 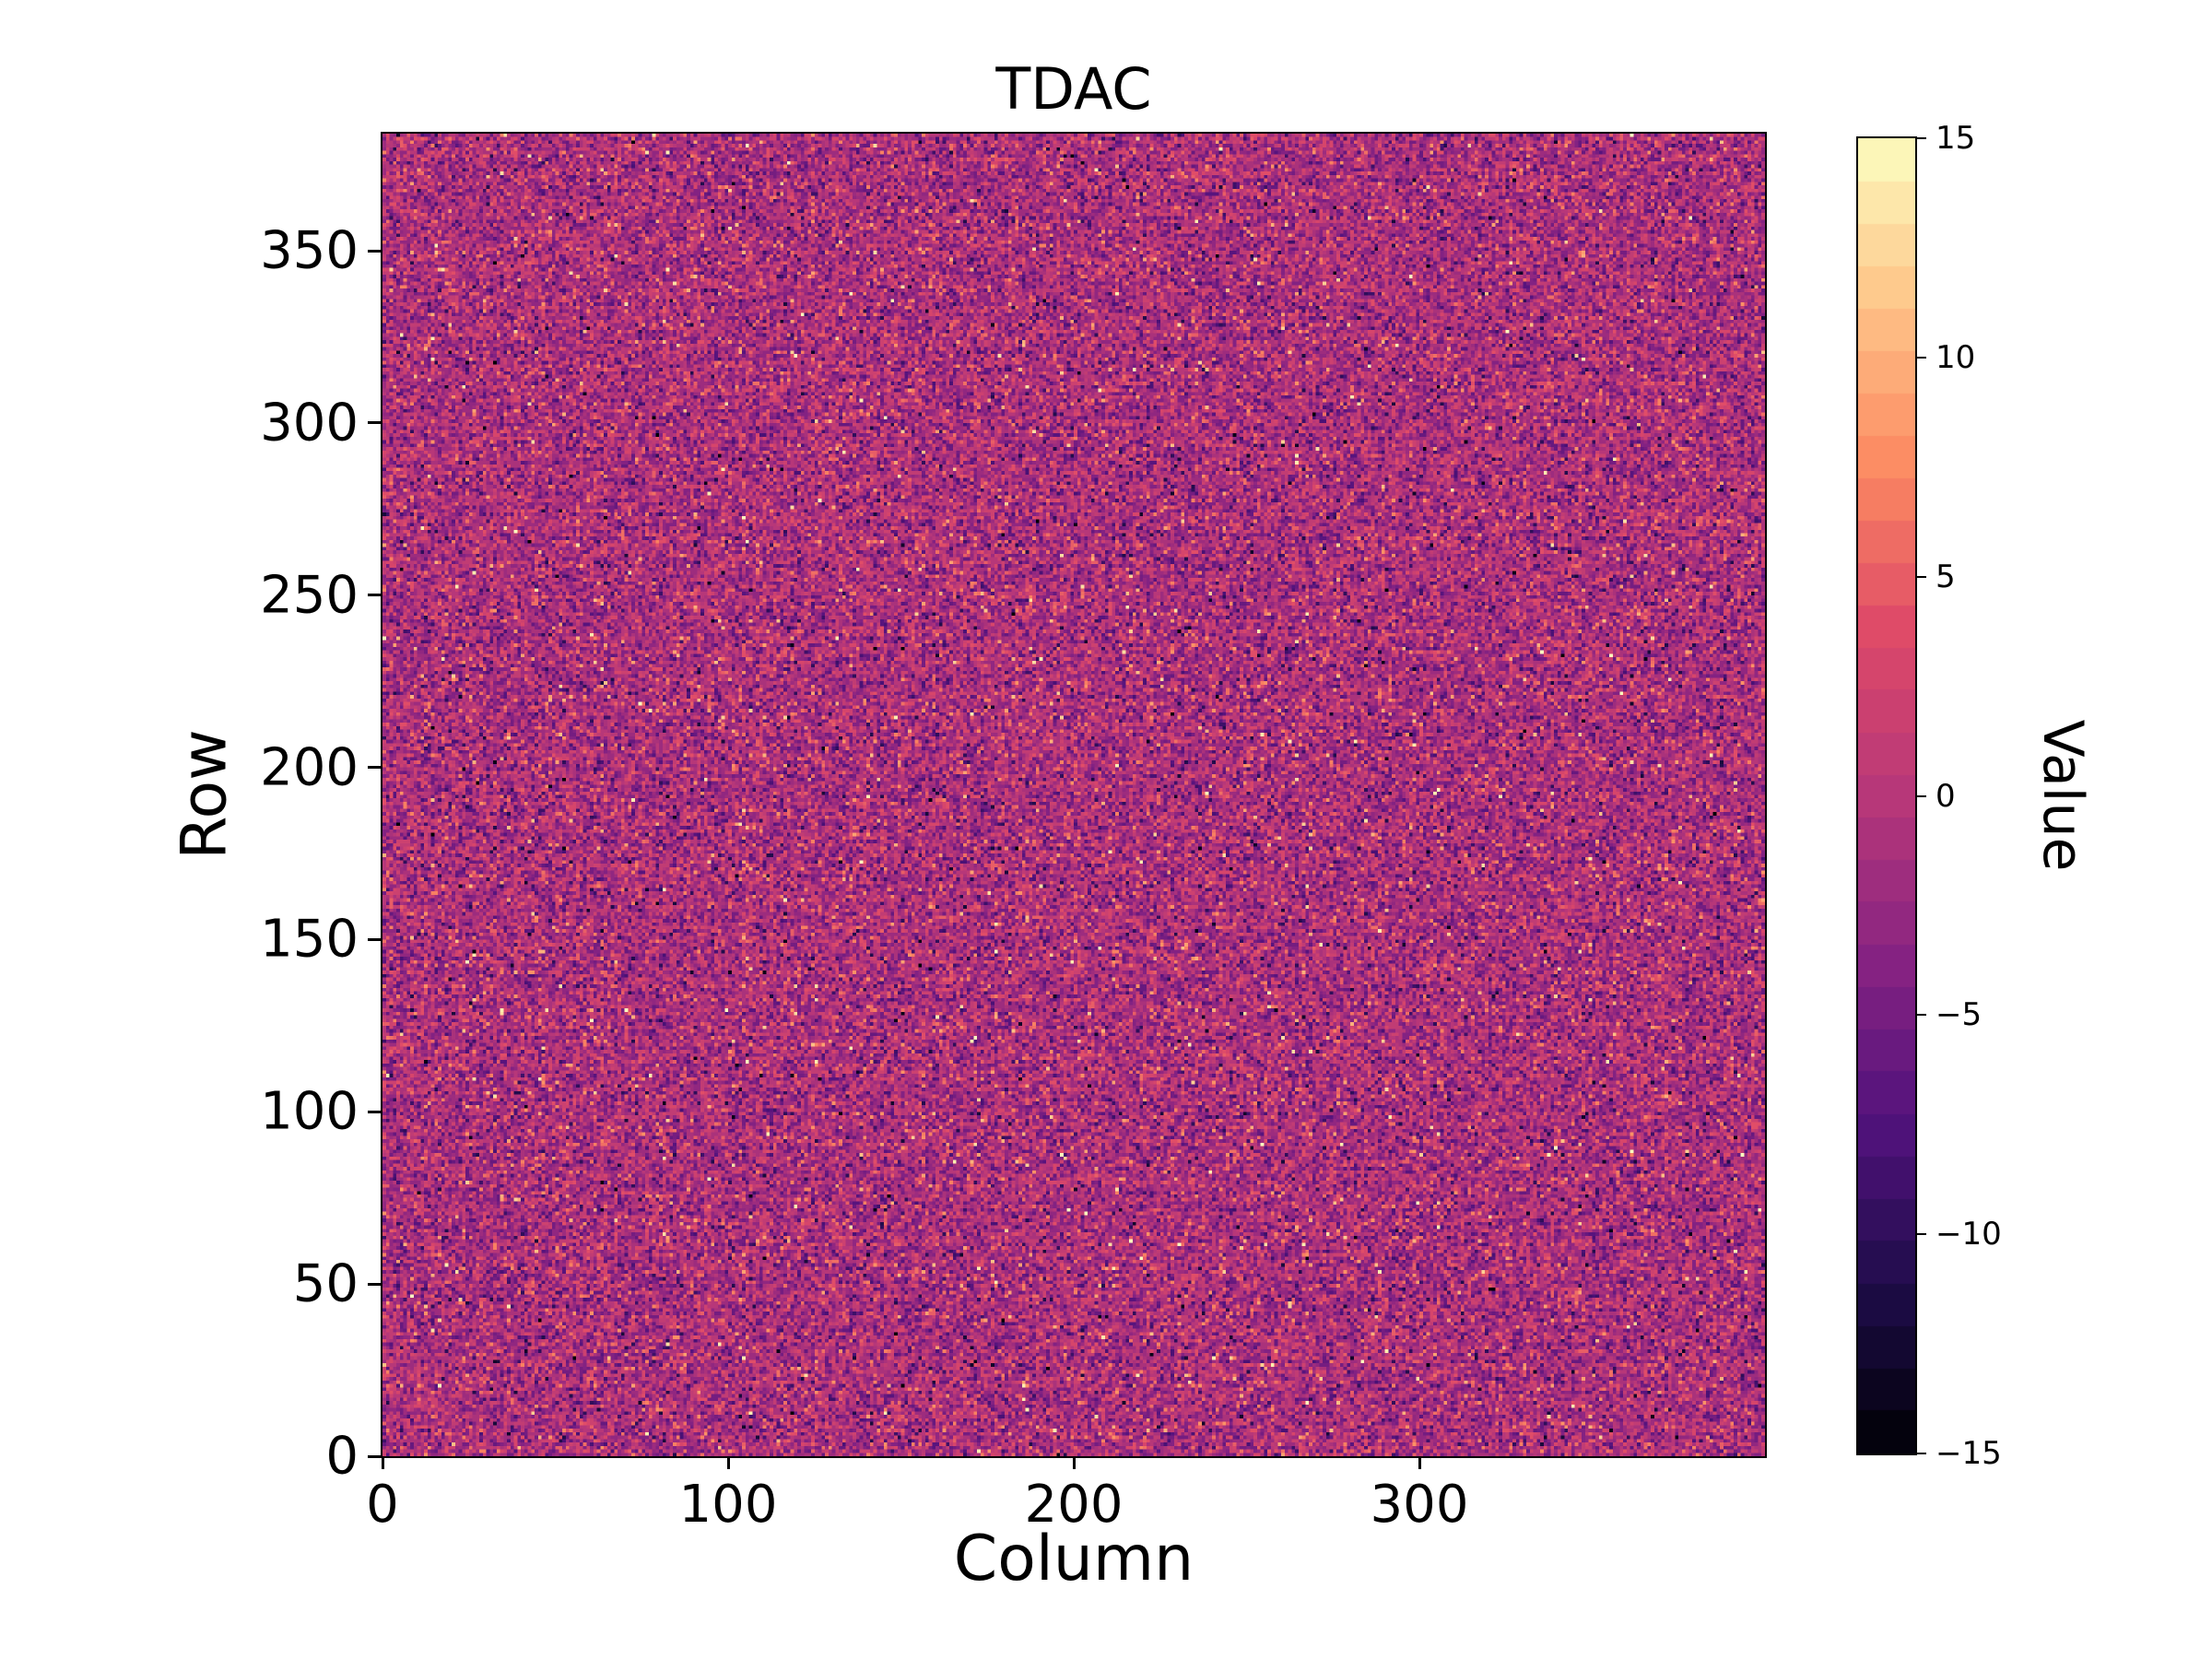 I want to click on x-tick-label: 200, so click(x=1074, y=1505).